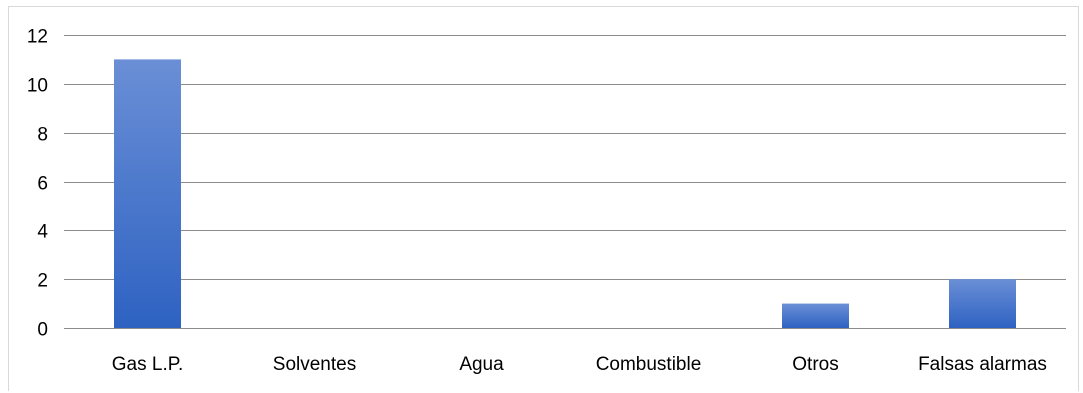 The width and height of the screenshot is (1083, 393). Describe the element at coordinates (982, 364) in the screenshot. I see `x-tick-label: Falsas alarmas` at that location.